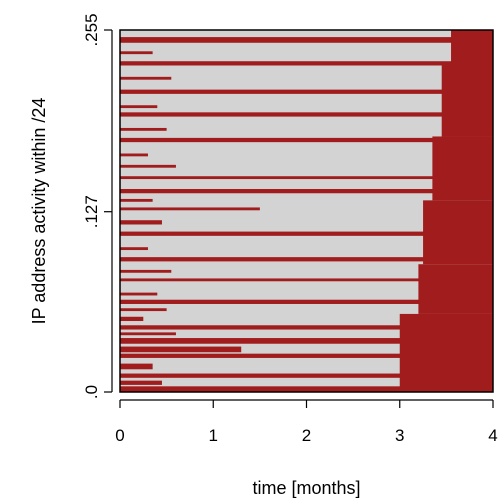 The height and width of the screenshot is (501, 500). Describe the element at coordinates (306, 435) in the screenshot. I see `x-tick-label: 2` at that location.